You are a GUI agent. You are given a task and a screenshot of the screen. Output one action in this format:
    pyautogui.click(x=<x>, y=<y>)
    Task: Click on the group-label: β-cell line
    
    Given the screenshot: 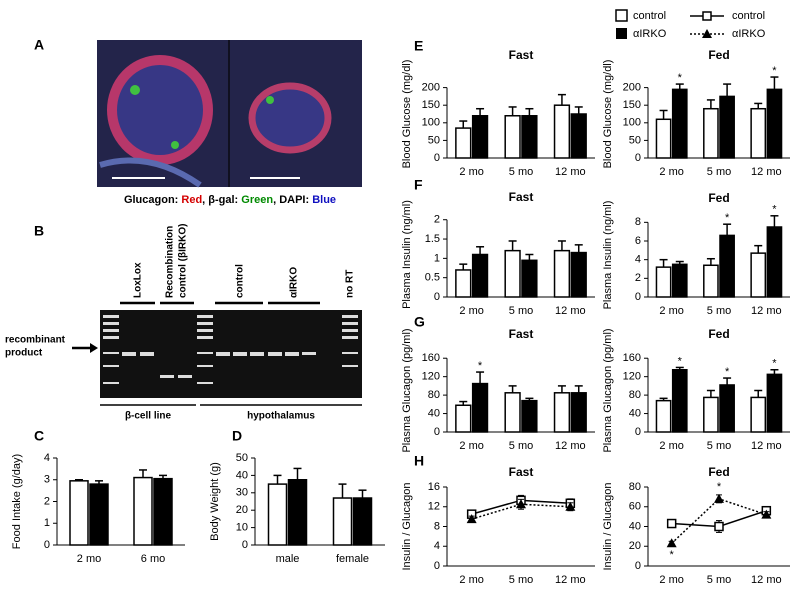 What is the action you would take?
    pyautogui.click(x=148, y=416)
    